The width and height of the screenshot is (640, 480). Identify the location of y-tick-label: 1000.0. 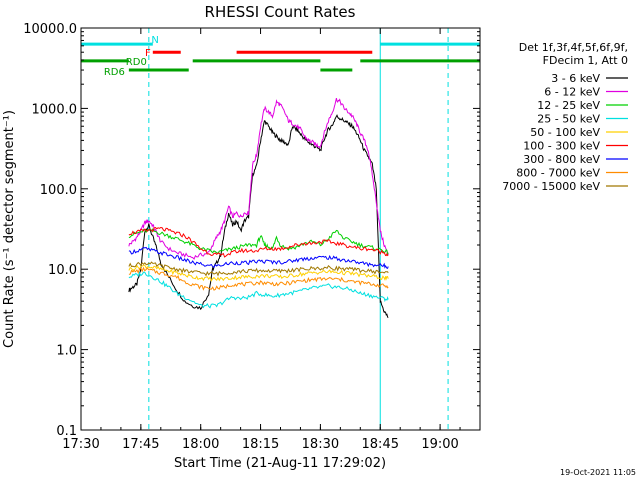
(55, 109).